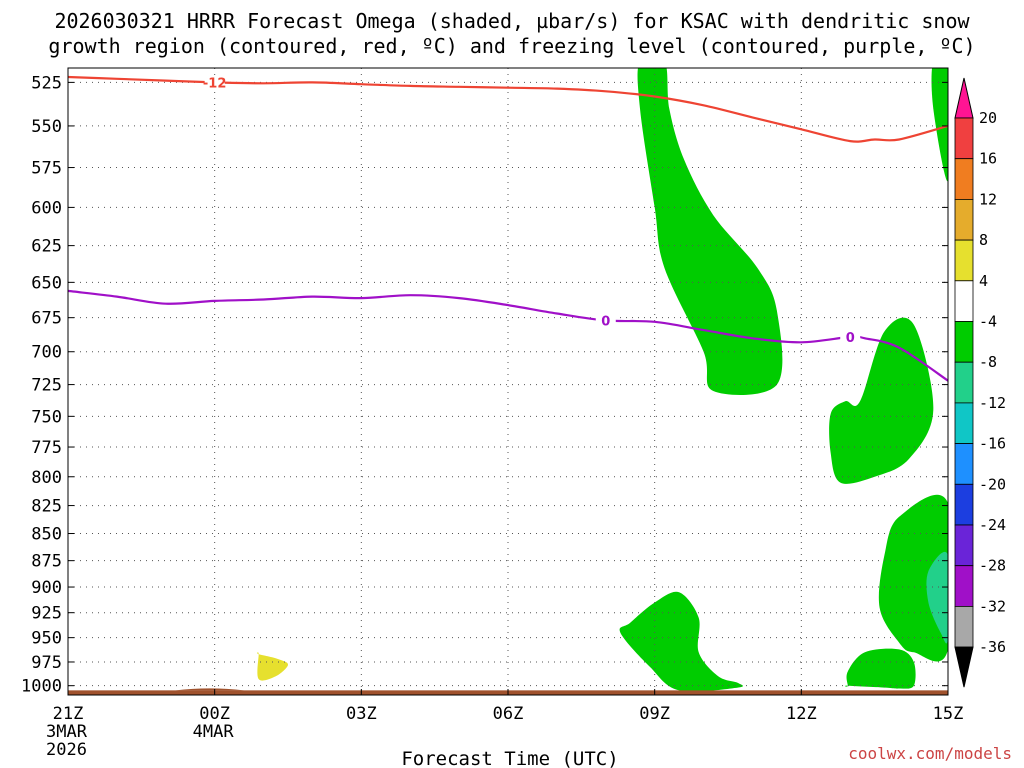 The width and height of the screenshot is (1024, 768). What do you see at coordinates (948, 714) in the screenshot?
I see `xtick-label-15Z: 15Z` at bounding box center [948, 714].